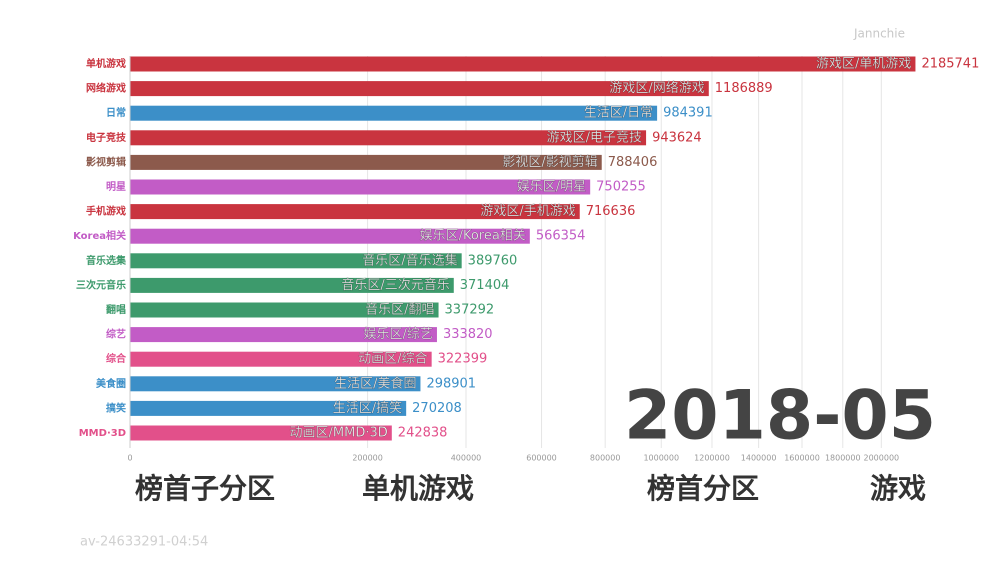 This screenshot has height=562, width=1000. I want to click on value-label: 943624, so click(677, 137).